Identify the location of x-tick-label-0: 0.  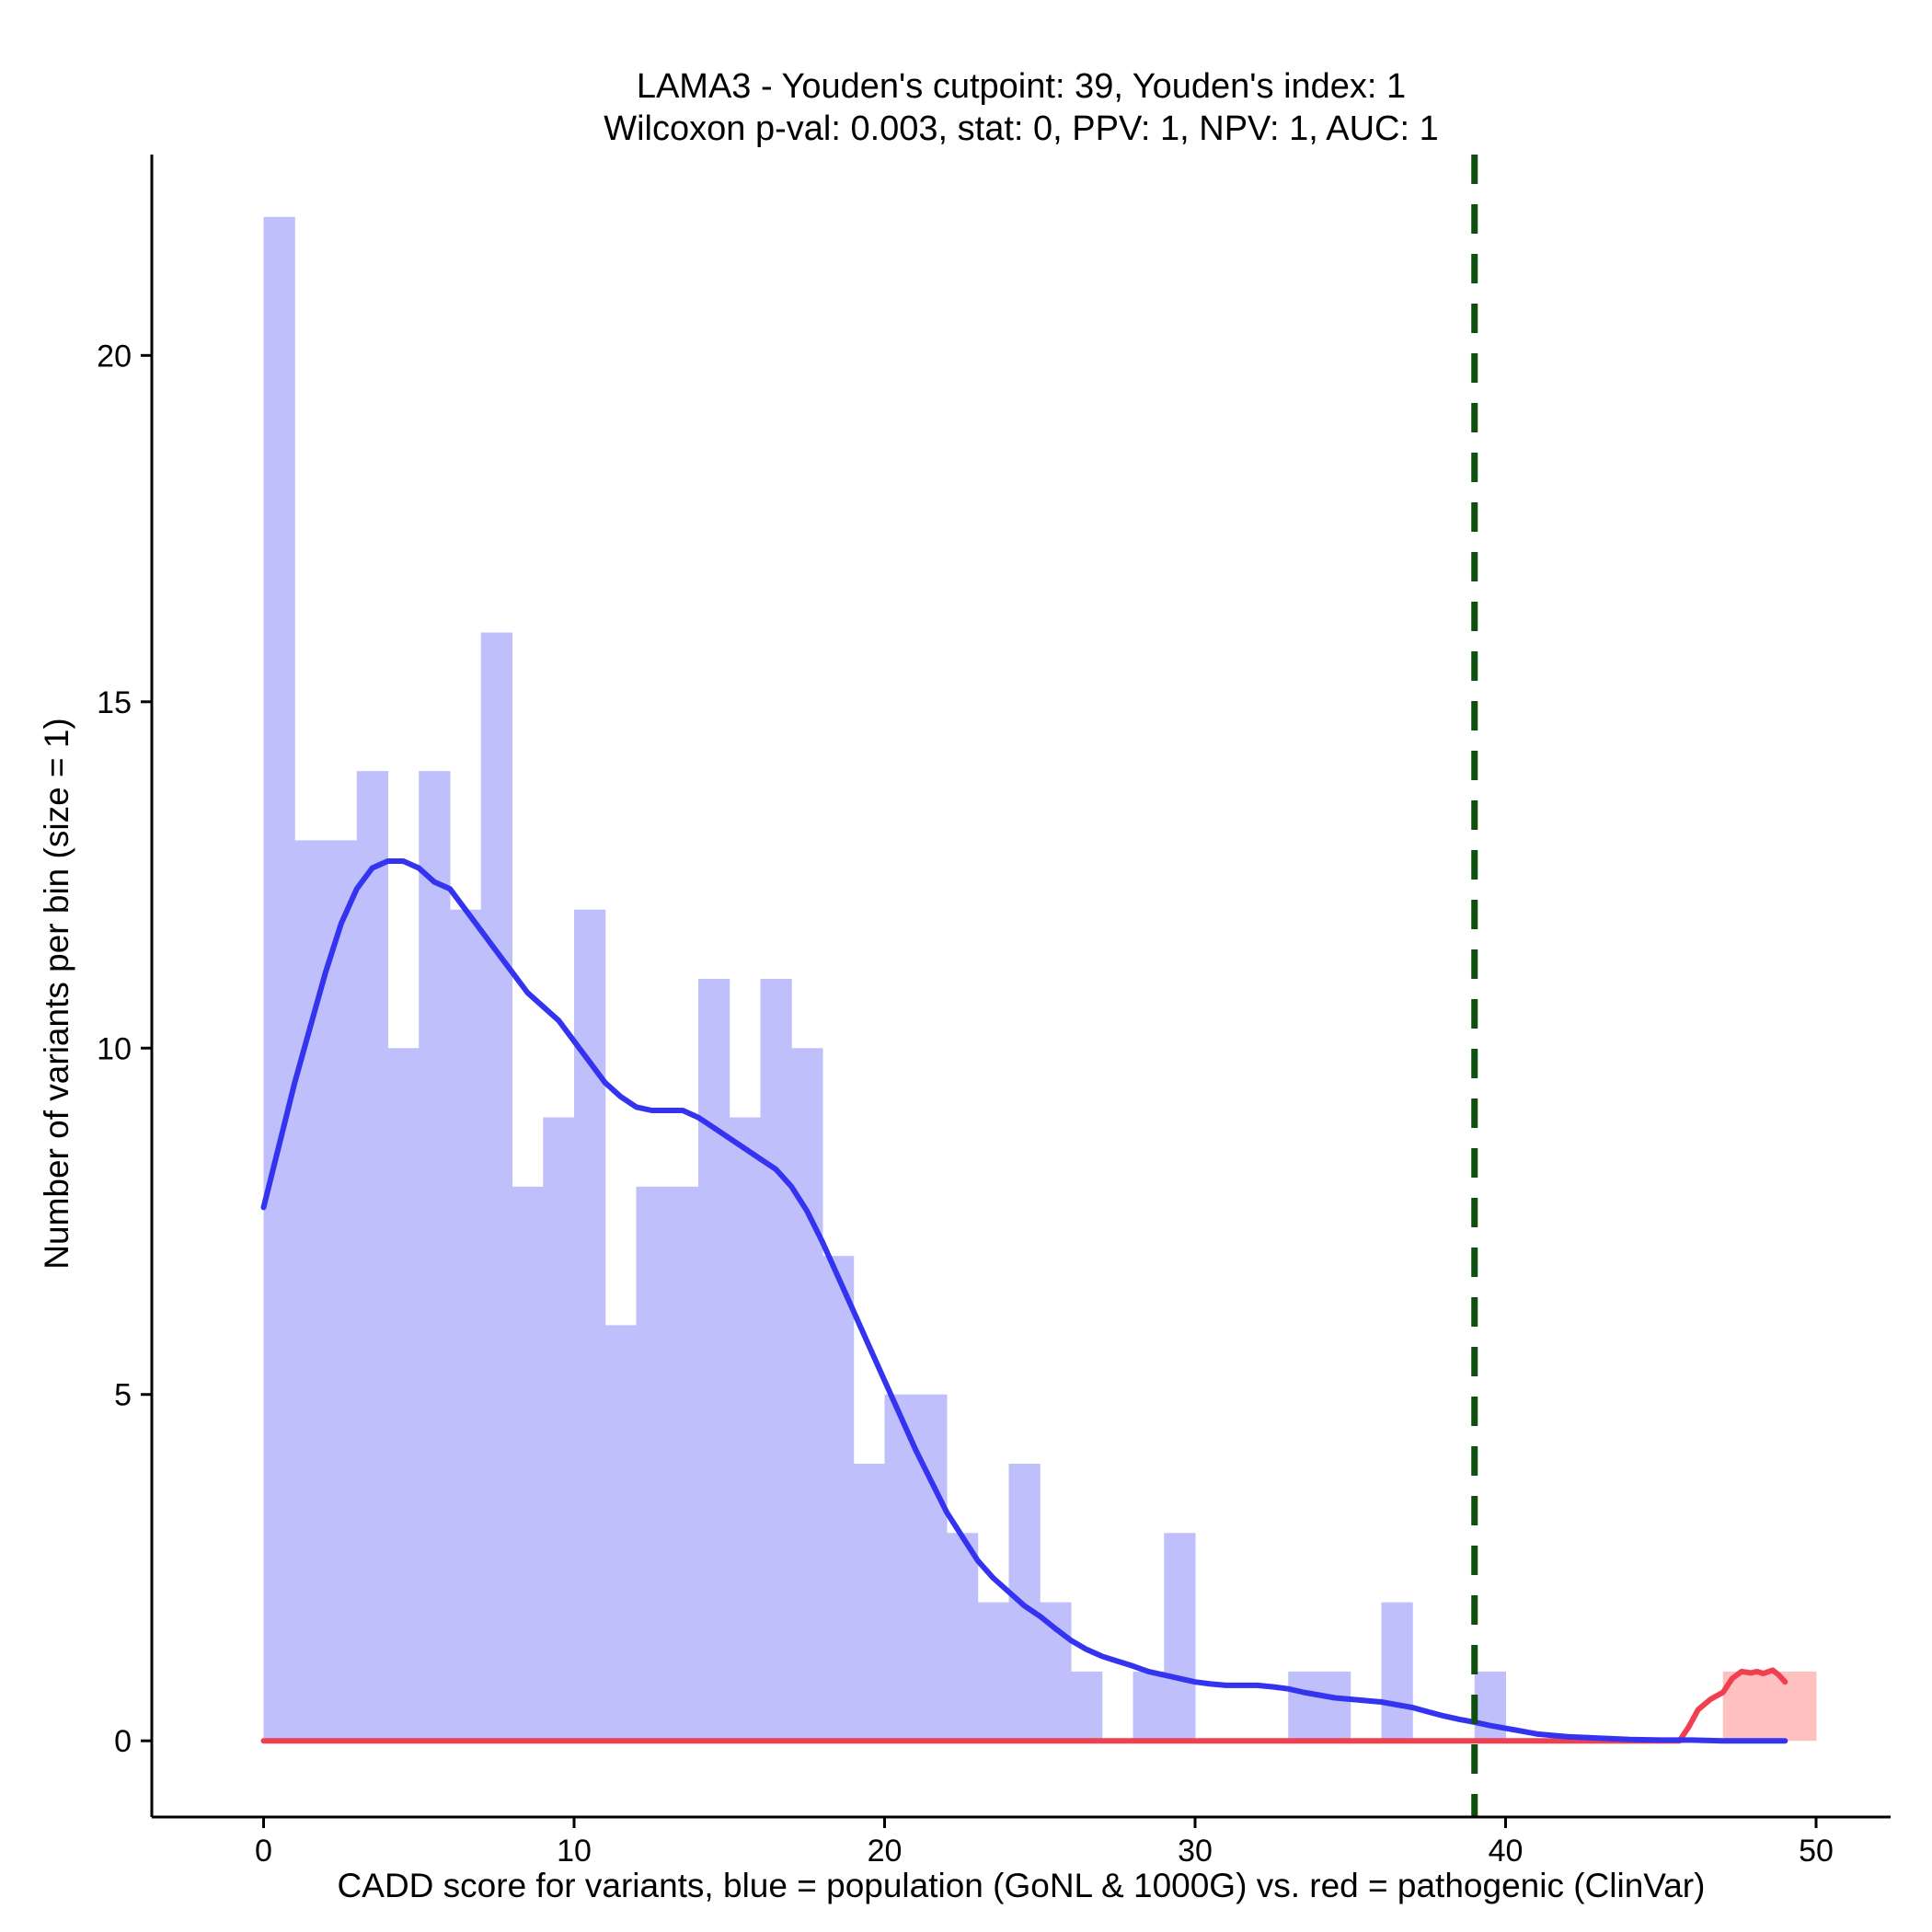
(263, 1851).